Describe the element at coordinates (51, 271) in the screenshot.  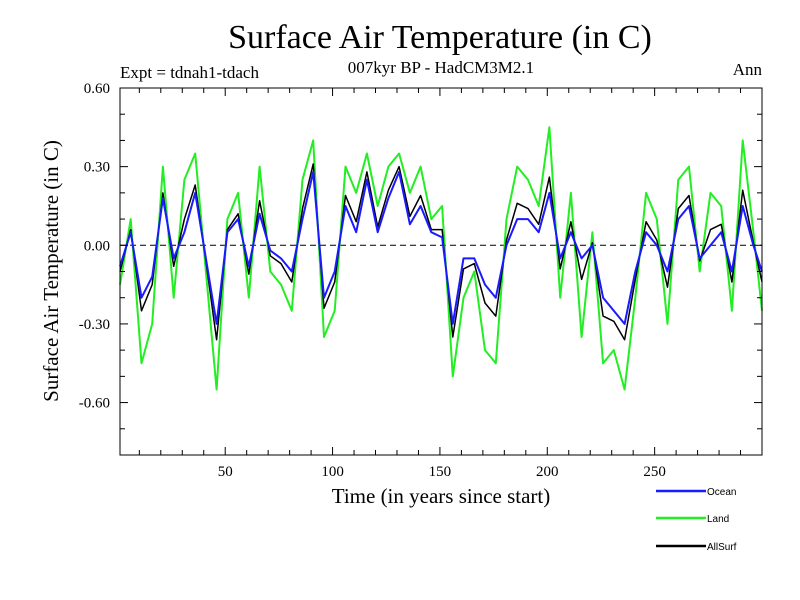
I see `y-axis-label: Surface Air Temperature (in C)` at that location.